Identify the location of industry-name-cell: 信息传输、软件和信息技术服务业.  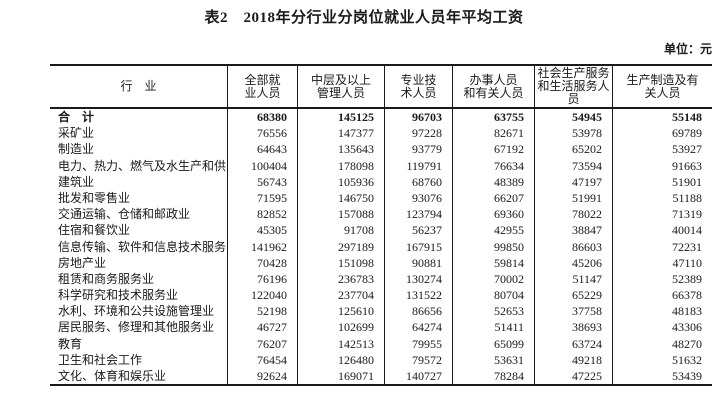
(139, 246).